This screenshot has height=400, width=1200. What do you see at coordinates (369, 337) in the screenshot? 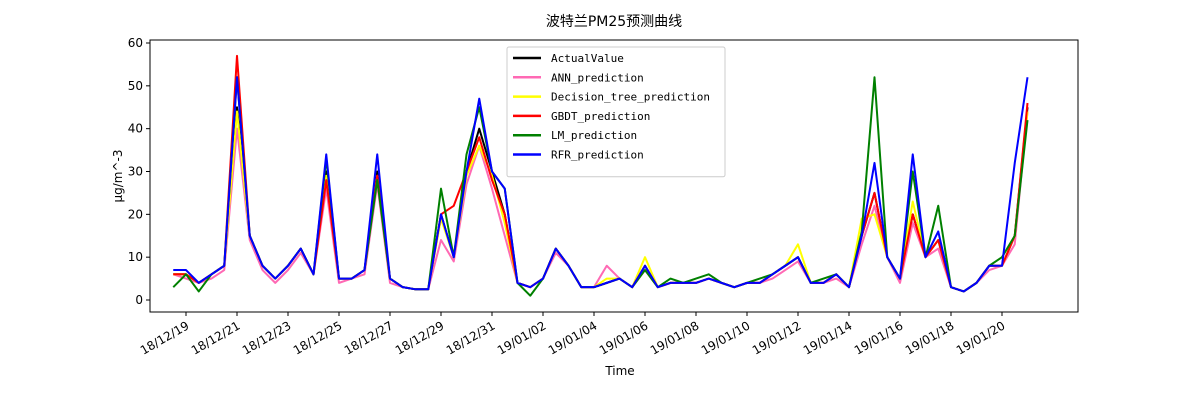
I see `x-tick-label: 18/12/27` at bounding box center [369, 337].